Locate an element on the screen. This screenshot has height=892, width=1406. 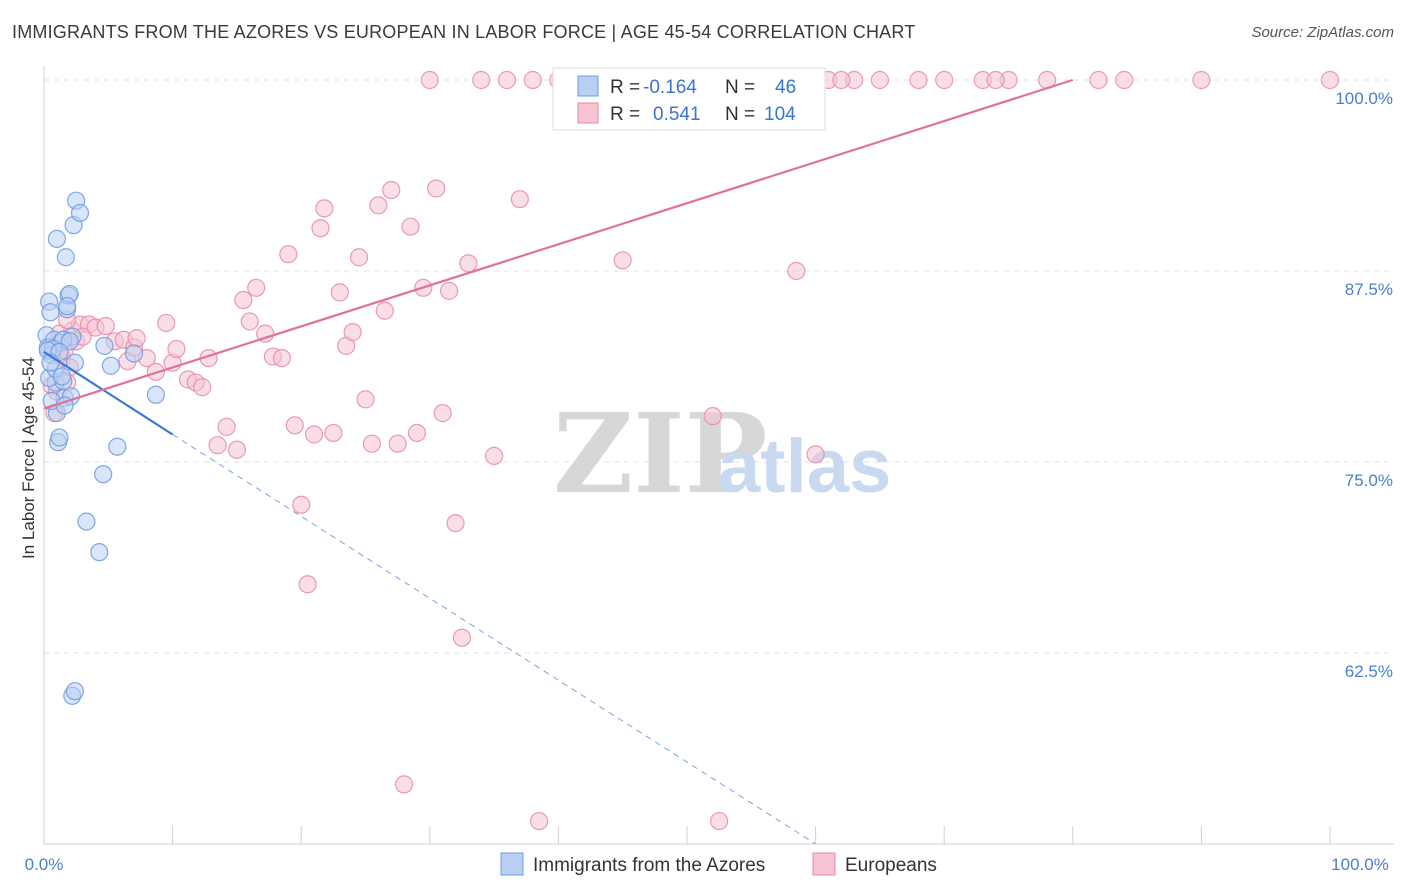
watermark: ZIP atlas is located at coordinates (722, 453).